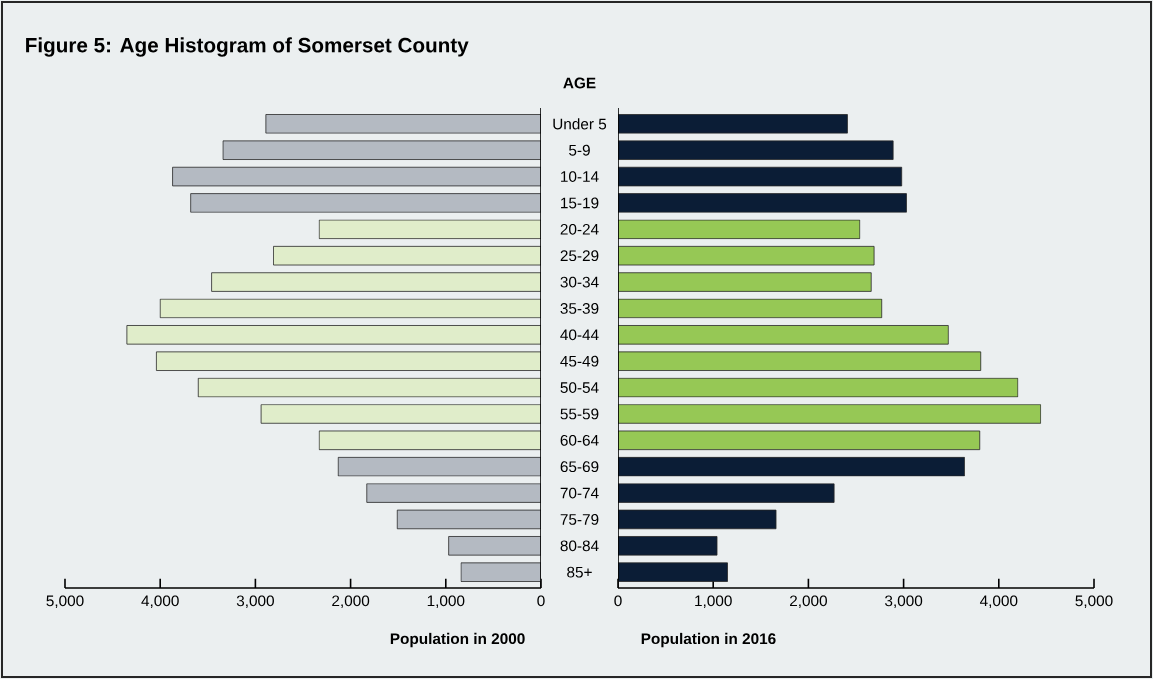 The image size is (1153, 679). Describe the element at coordinates (580, 176) in the screenshot. I see `y-tick-label: 10-14` at that location.